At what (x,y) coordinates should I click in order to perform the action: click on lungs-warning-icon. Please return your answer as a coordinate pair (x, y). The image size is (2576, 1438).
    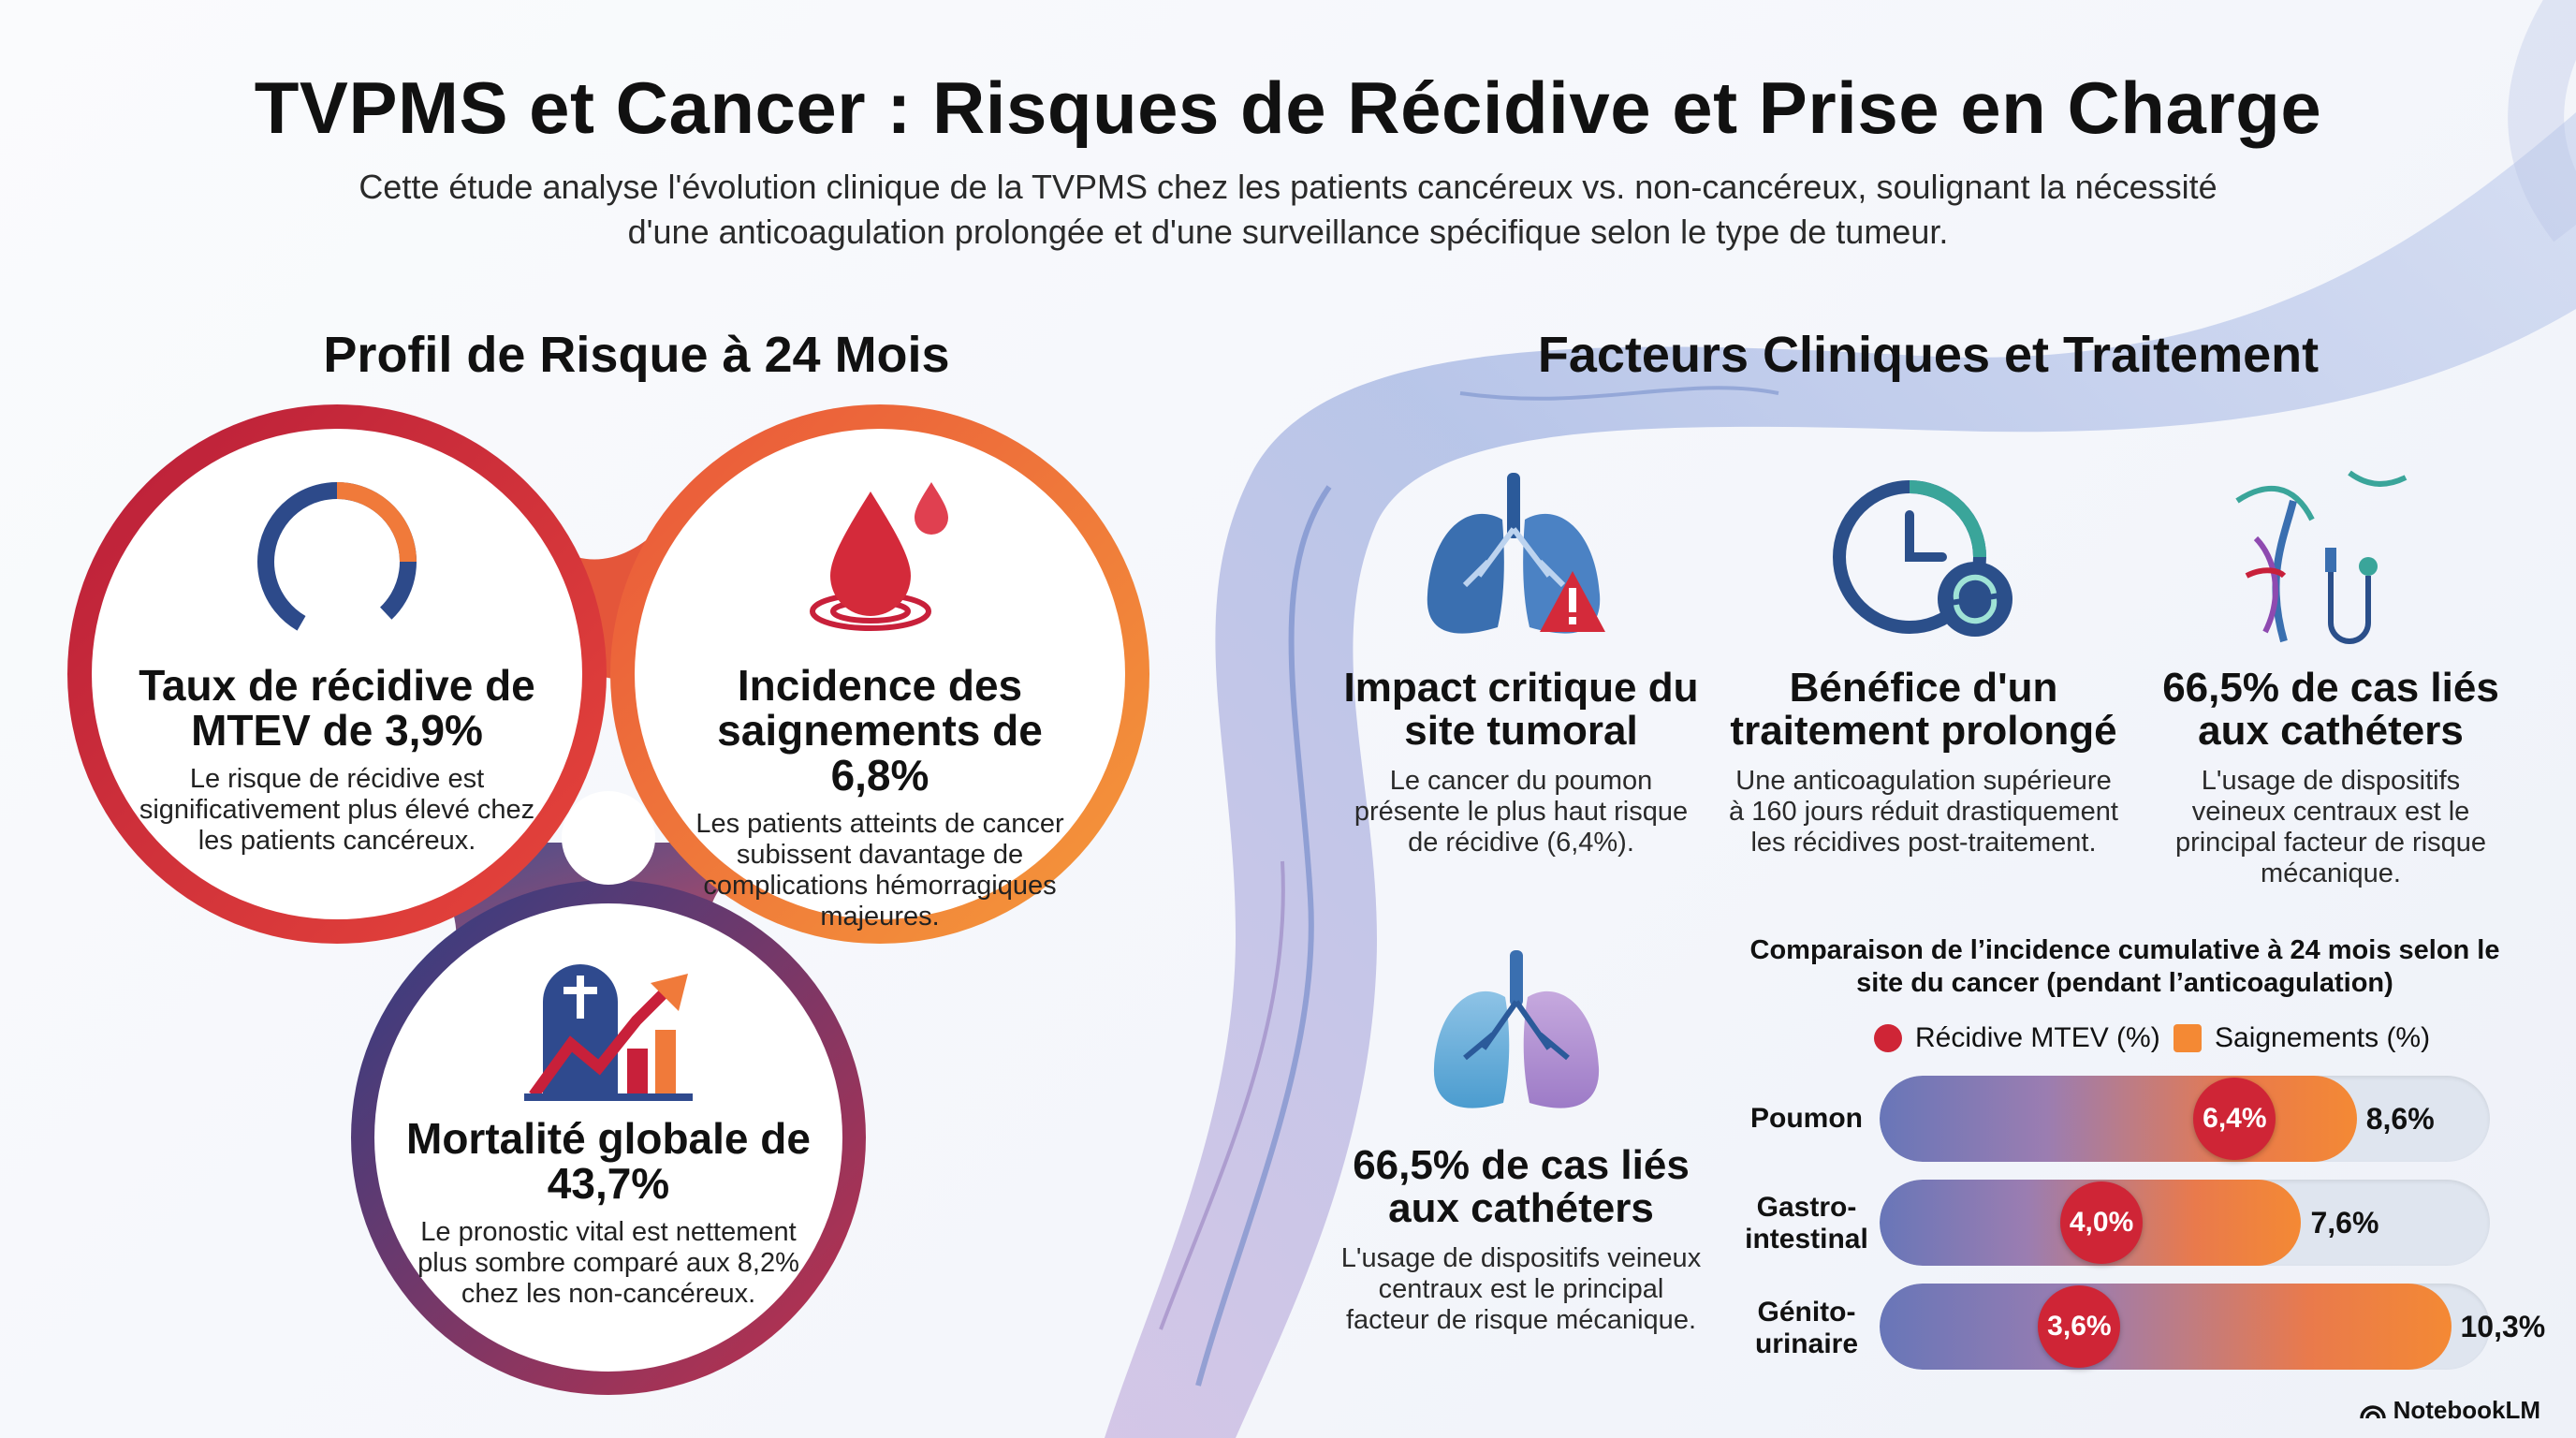
    Looking at the image, I should click on (1516, 553).